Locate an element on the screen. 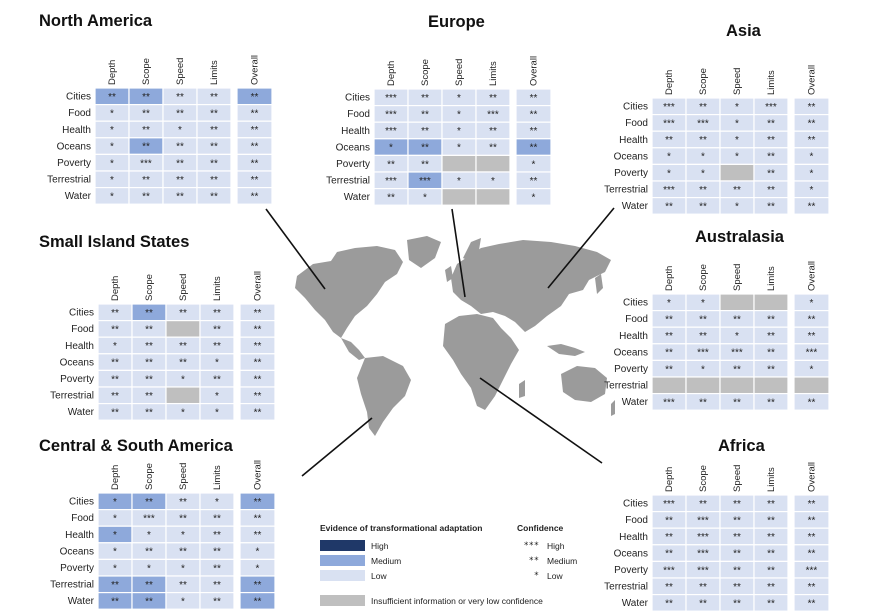  region-title-asia: Asia is located at coordinates (743, 31).